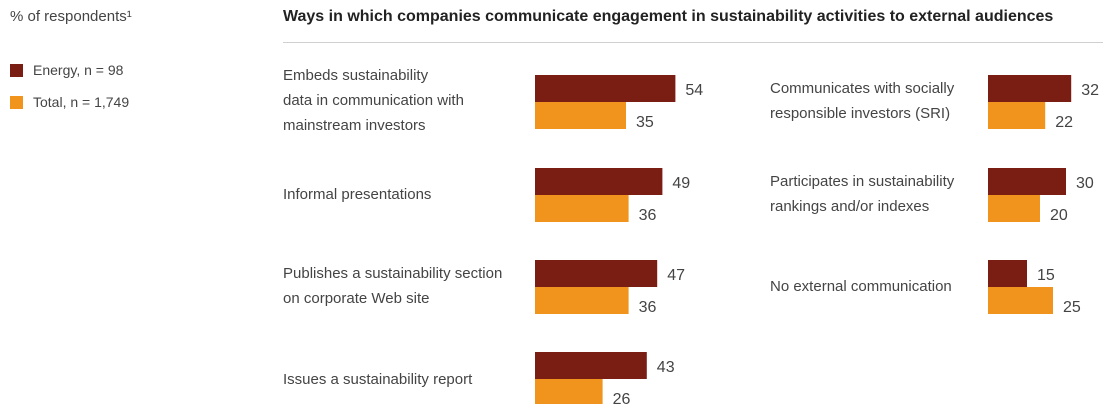 This screenshot has height=404, width=1108. I want to click on title-divider, so click(693, 42).